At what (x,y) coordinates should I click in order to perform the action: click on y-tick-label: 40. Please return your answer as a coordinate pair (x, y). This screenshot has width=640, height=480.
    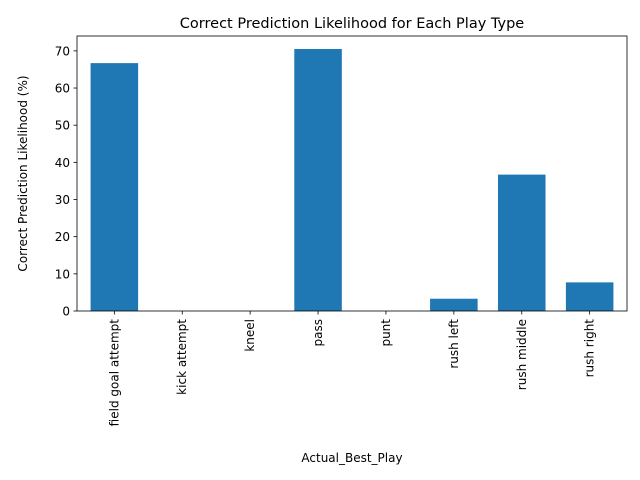
    Looking at the image, I should click on (62, 163).